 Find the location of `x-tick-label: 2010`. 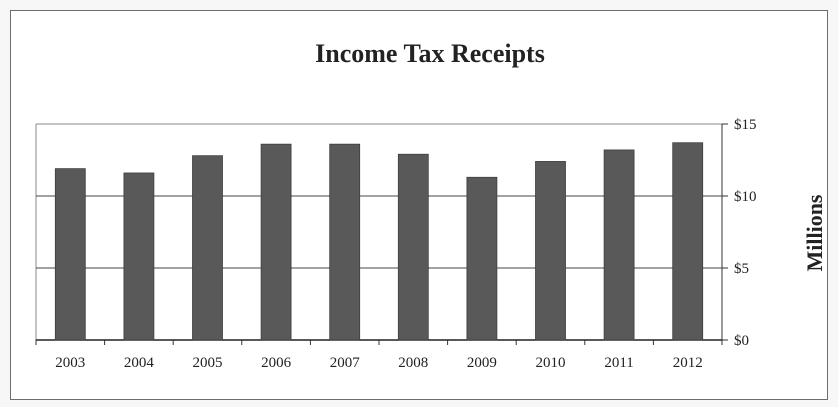

x-tick-label: 2010 is located at coordinates (551, 363).